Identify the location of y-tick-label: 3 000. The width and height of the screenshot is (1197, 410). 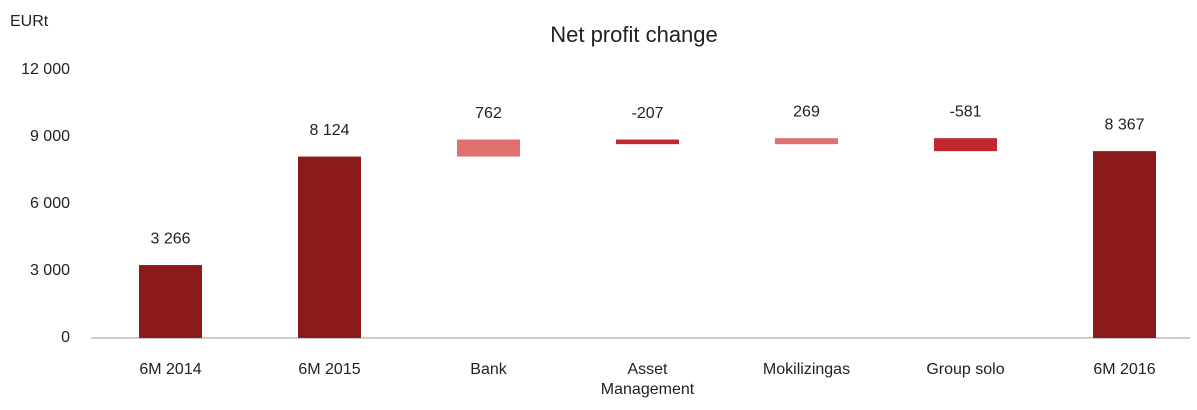
(50, 270).